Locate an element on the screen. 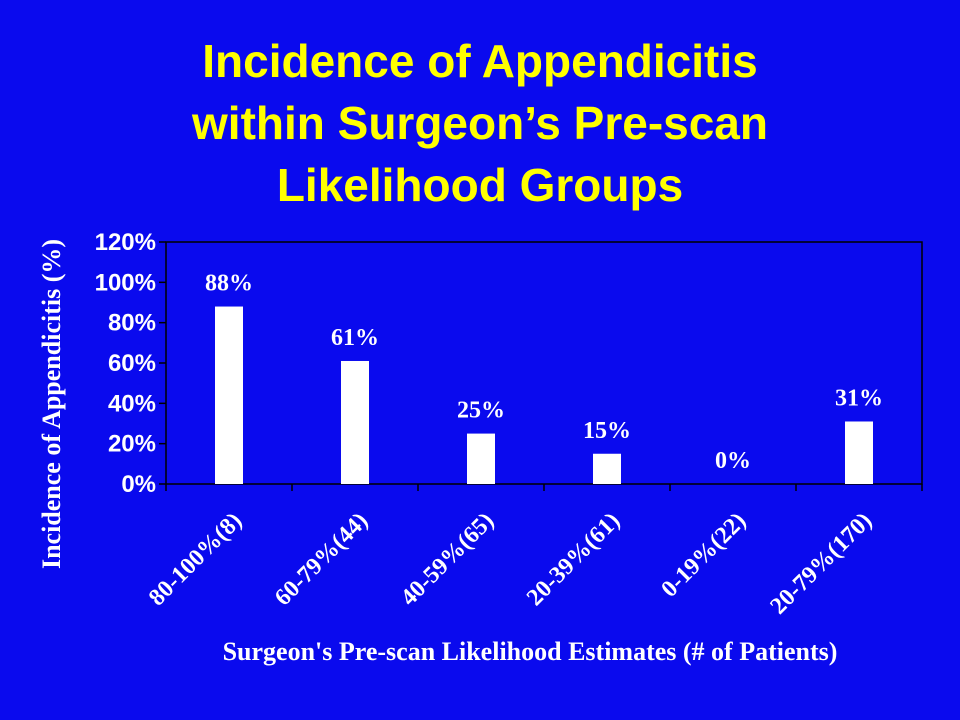  x-tick-label: 60-79%(44) is located at coordinates (321, 559).